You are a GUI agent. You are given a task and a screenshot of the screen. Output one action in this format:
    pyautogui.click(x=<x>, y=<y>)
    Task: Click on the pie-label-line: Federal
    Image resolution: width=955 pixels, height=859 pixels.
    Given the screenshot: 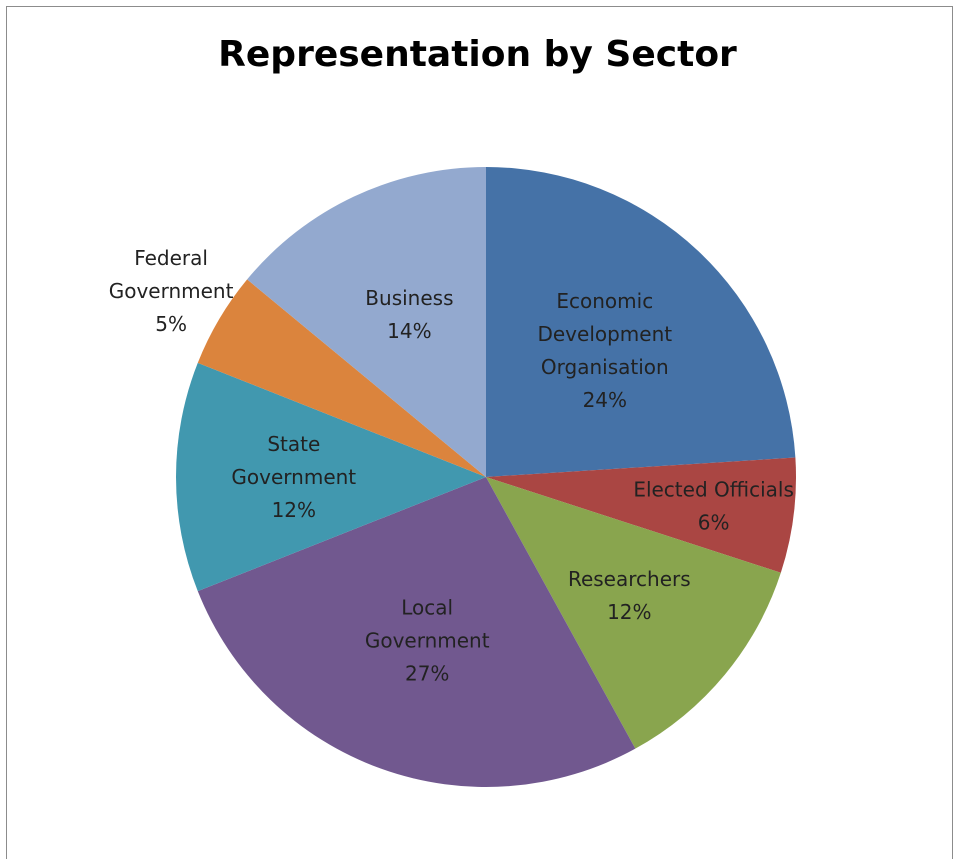 What is the action you would take?
    pyautogui.click(x=171, y=258)
    